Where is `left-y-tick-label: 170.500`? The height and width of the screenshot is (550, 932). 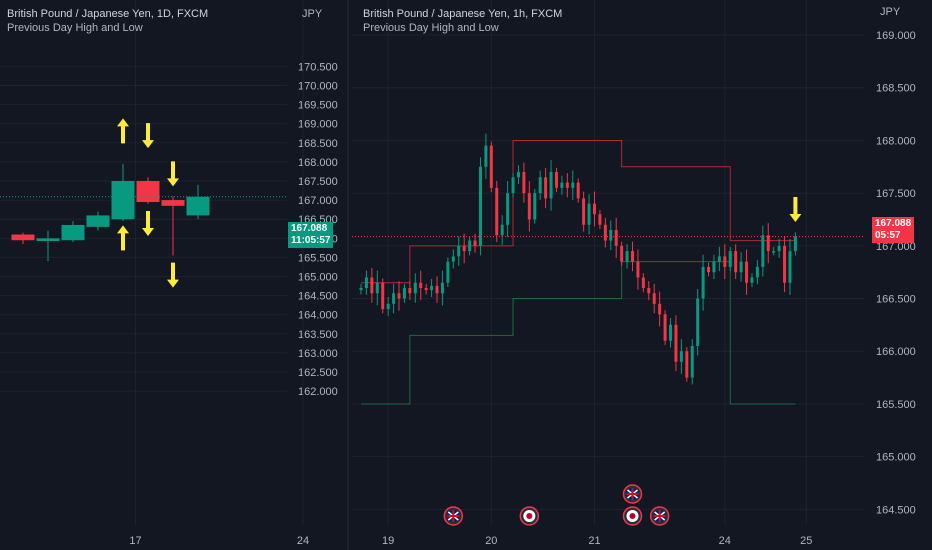 left-y-tick-label: 170.500 is located at coordinates (318, 67).